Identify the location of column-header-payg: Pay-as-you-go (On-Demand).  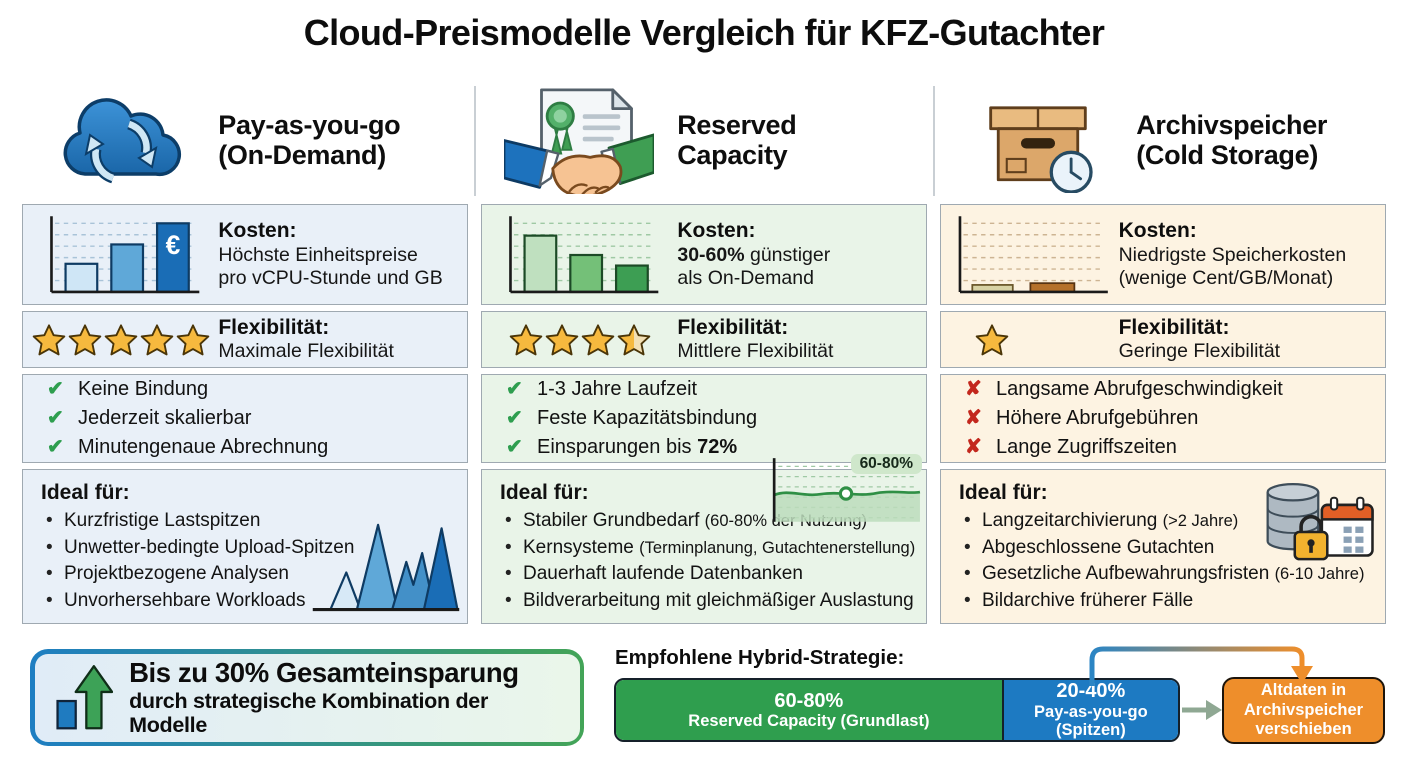
(249, 140).